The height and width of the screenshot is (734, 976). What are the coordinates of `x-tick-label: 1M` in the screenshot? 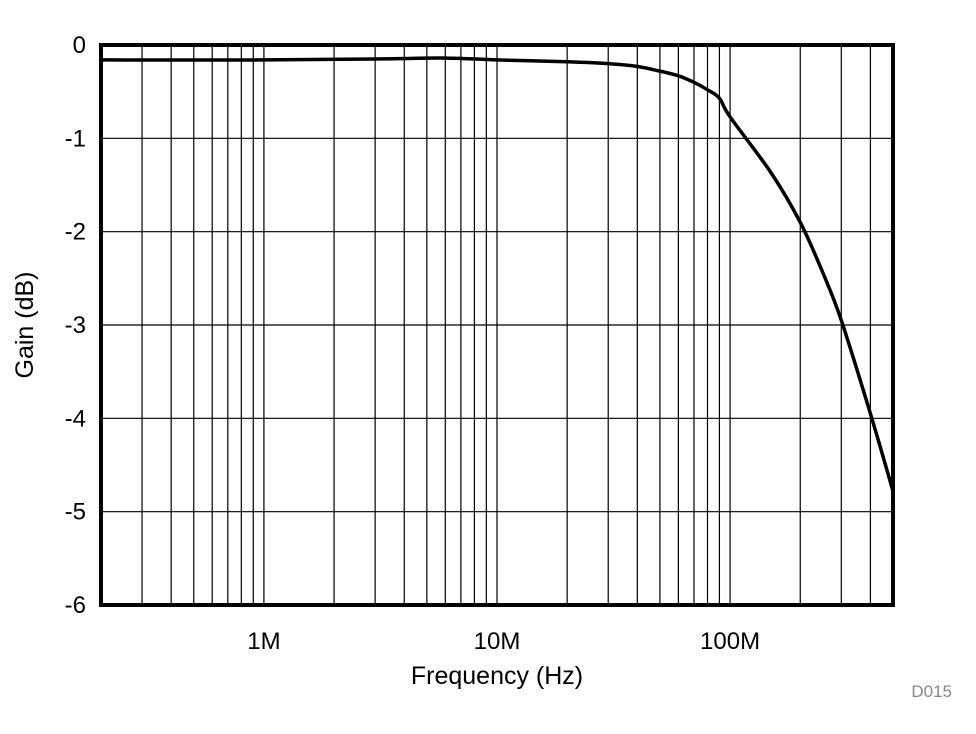 It's located at (263, 641).